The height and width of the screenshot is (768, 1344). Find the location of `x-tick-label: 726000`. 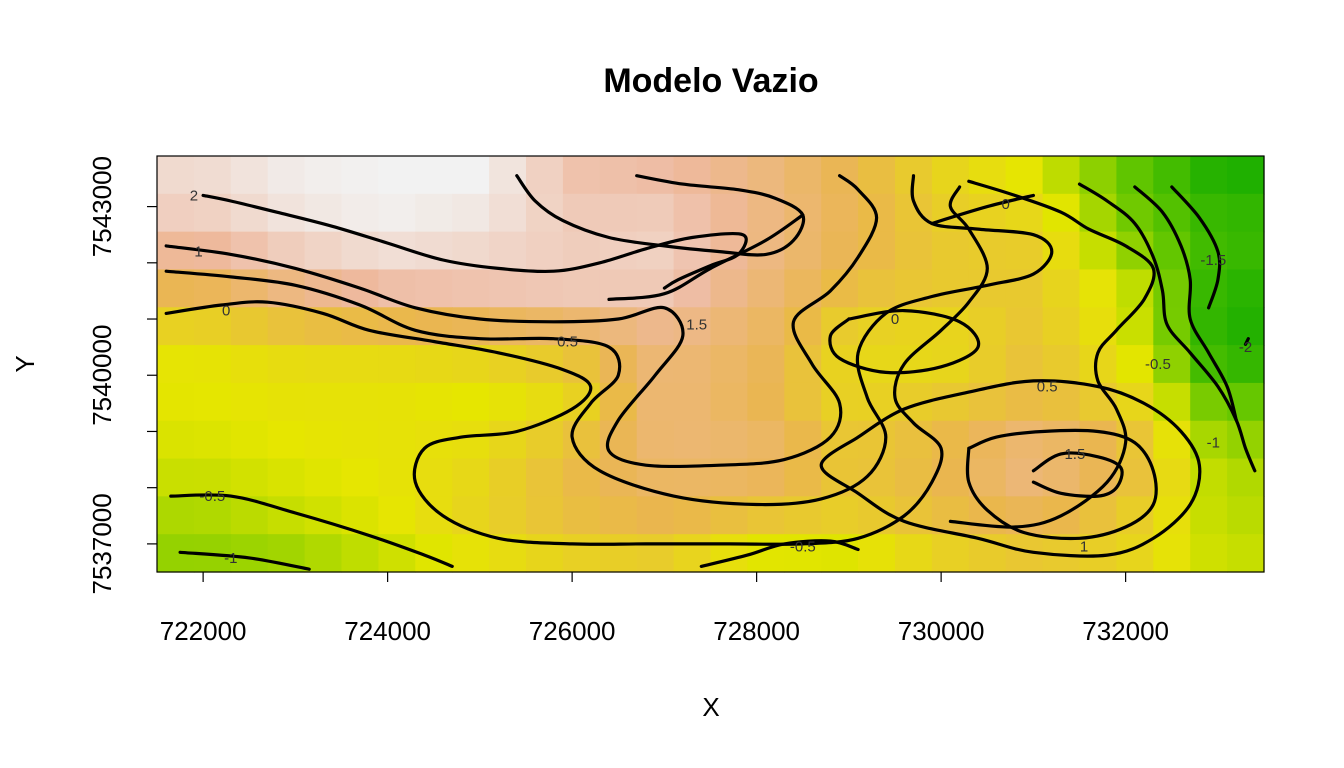

x-tick-label: 726000 is located at coordinates (572, 631).